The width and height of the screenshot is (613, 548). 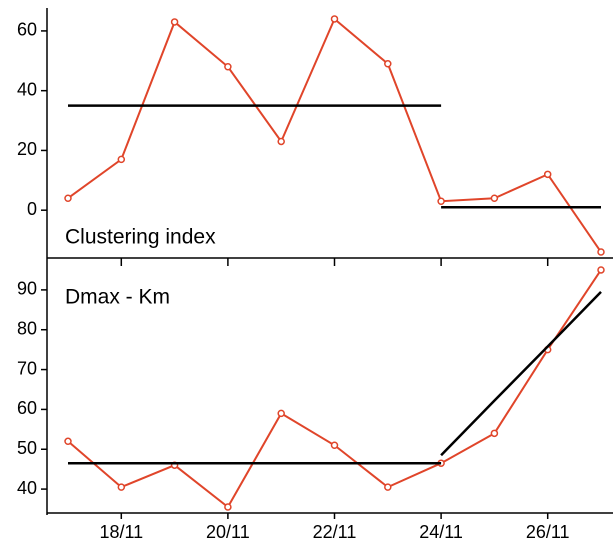 I want to click on panel-label: Dmax - Km, so click(x=117, y=297).